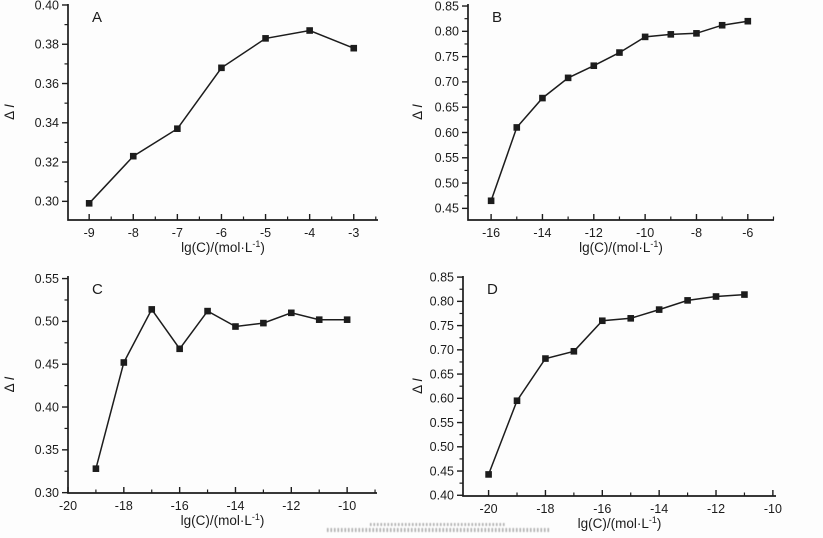  I want to click on x-tick-label: -18, so click(124, 506).